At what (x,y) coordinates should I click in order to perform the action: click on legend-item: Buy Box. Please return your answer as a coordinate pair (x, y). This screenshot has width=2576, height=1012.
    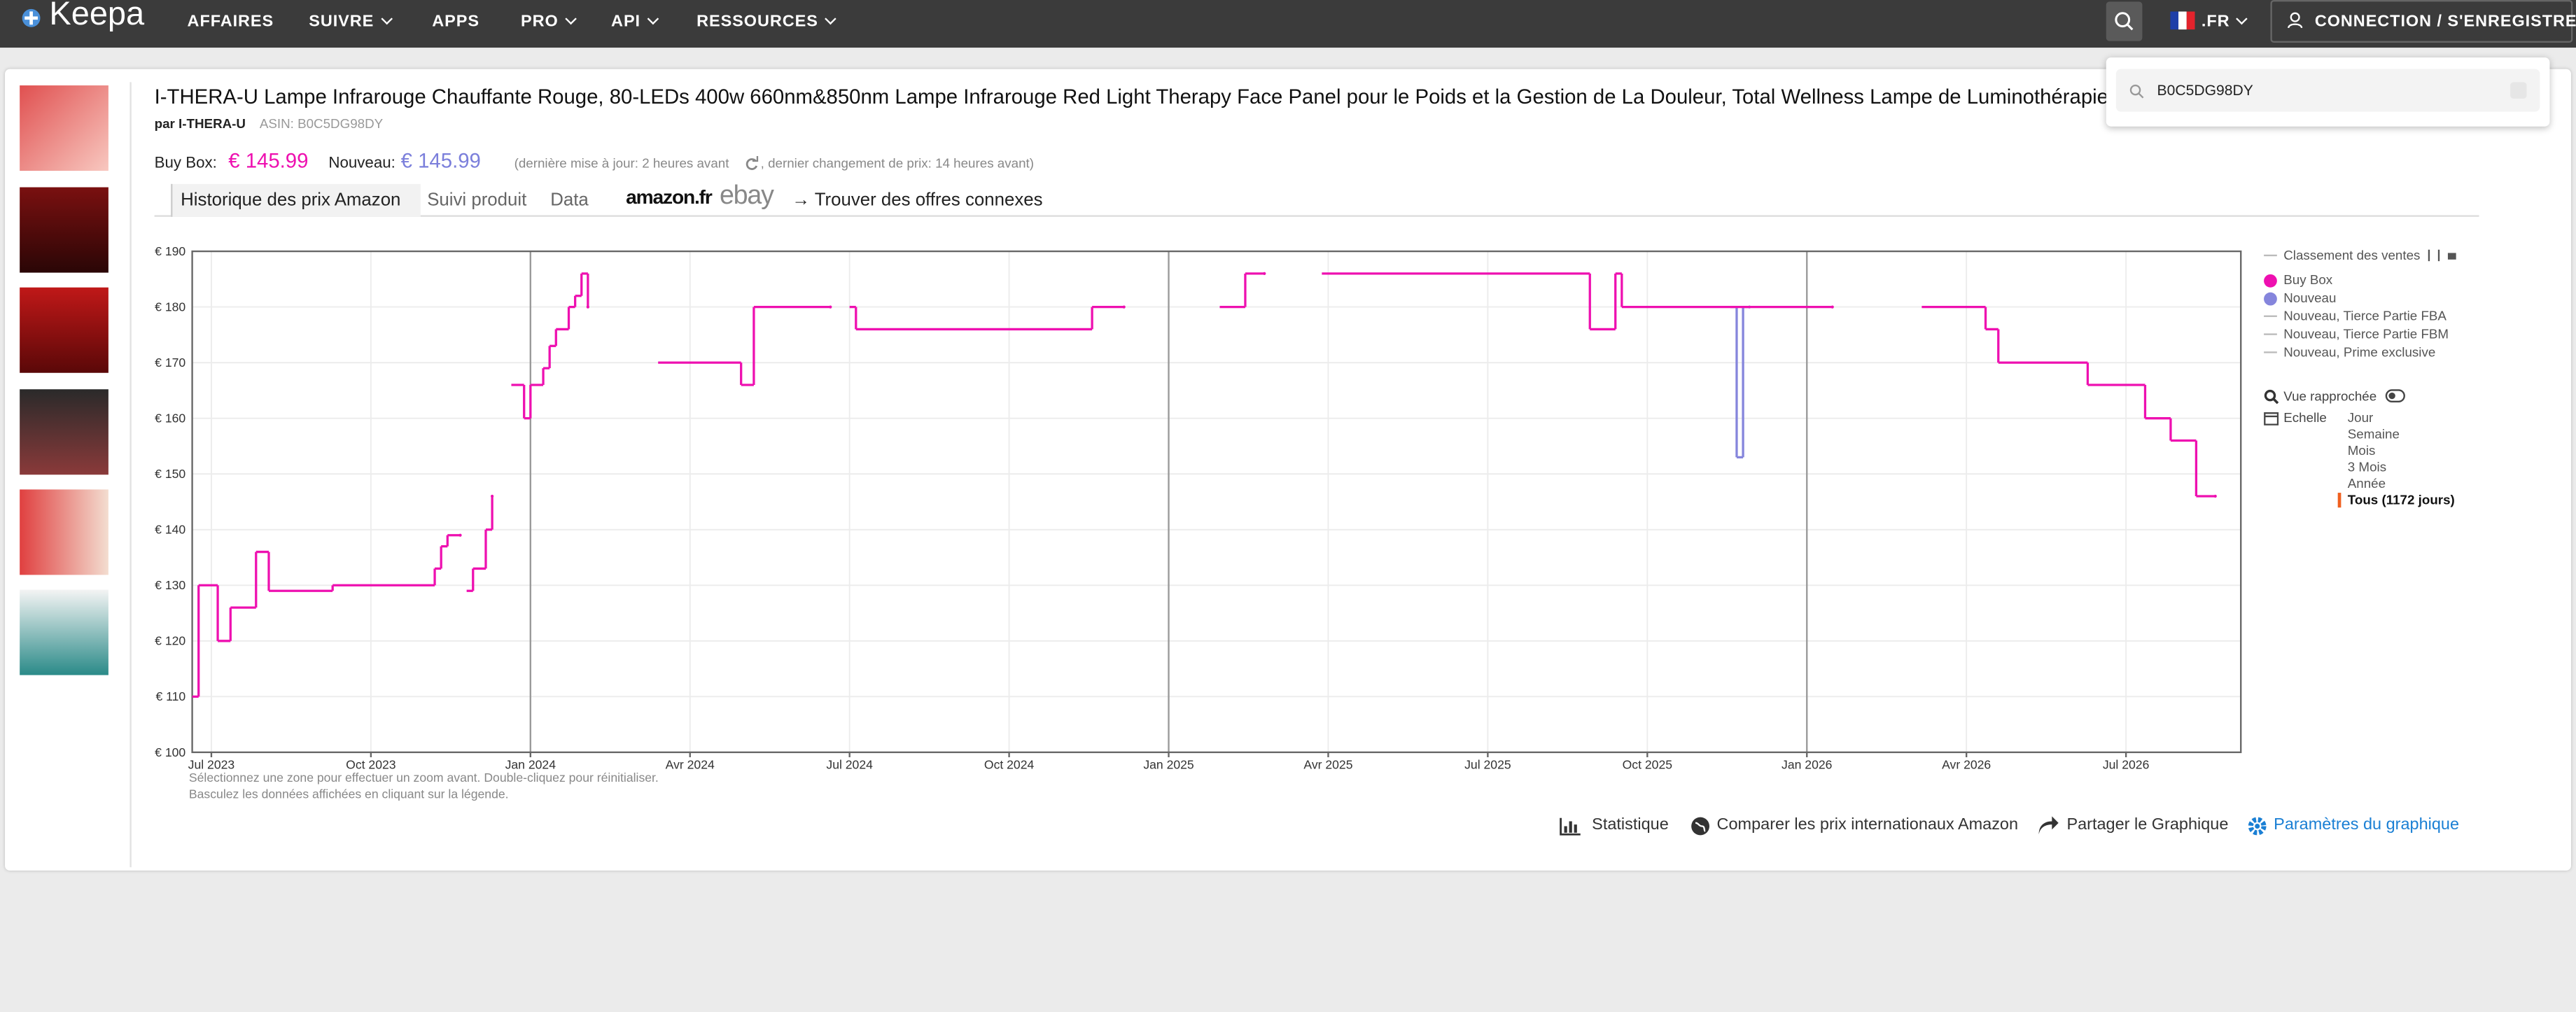
    Looking at the image, I should click on (2298, 280).